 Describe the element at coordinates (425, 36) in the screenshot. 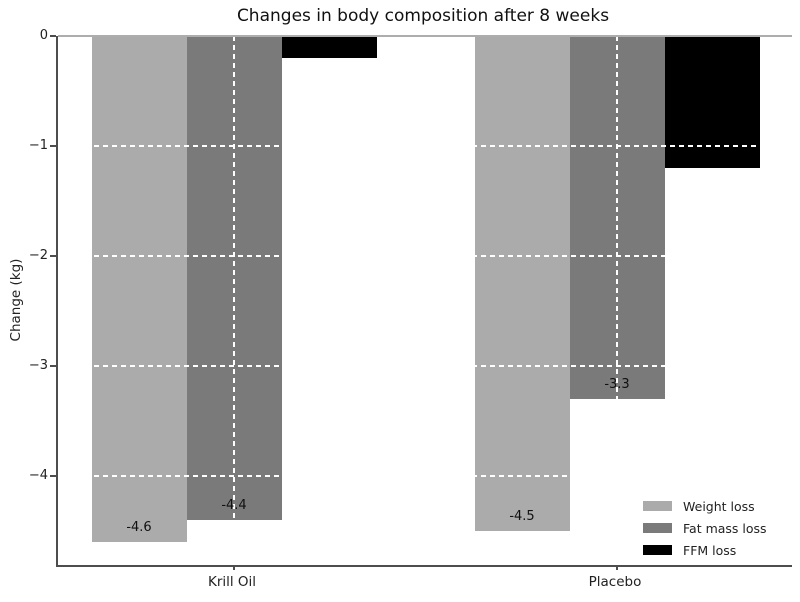

I see `zero-line` at that location.